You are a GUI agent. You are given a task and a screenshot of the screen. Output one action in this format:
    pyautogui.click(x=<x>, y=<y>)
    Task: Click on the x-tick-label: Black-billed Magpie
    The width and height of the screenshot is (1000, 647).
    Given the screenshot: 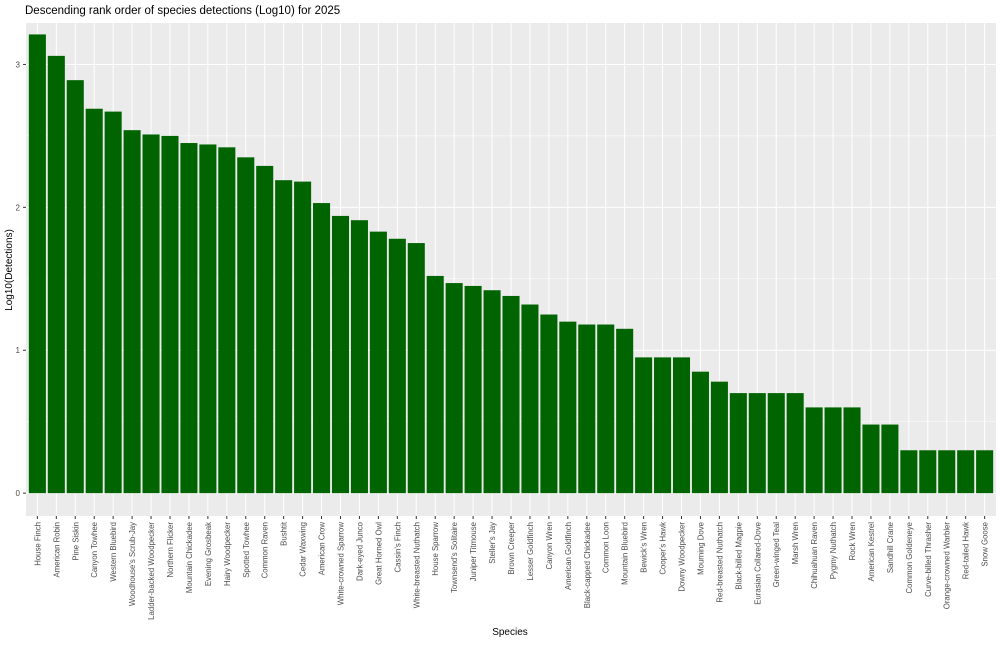 What is the action you would take?
    pyautogui.click(x=738, y=556)
    